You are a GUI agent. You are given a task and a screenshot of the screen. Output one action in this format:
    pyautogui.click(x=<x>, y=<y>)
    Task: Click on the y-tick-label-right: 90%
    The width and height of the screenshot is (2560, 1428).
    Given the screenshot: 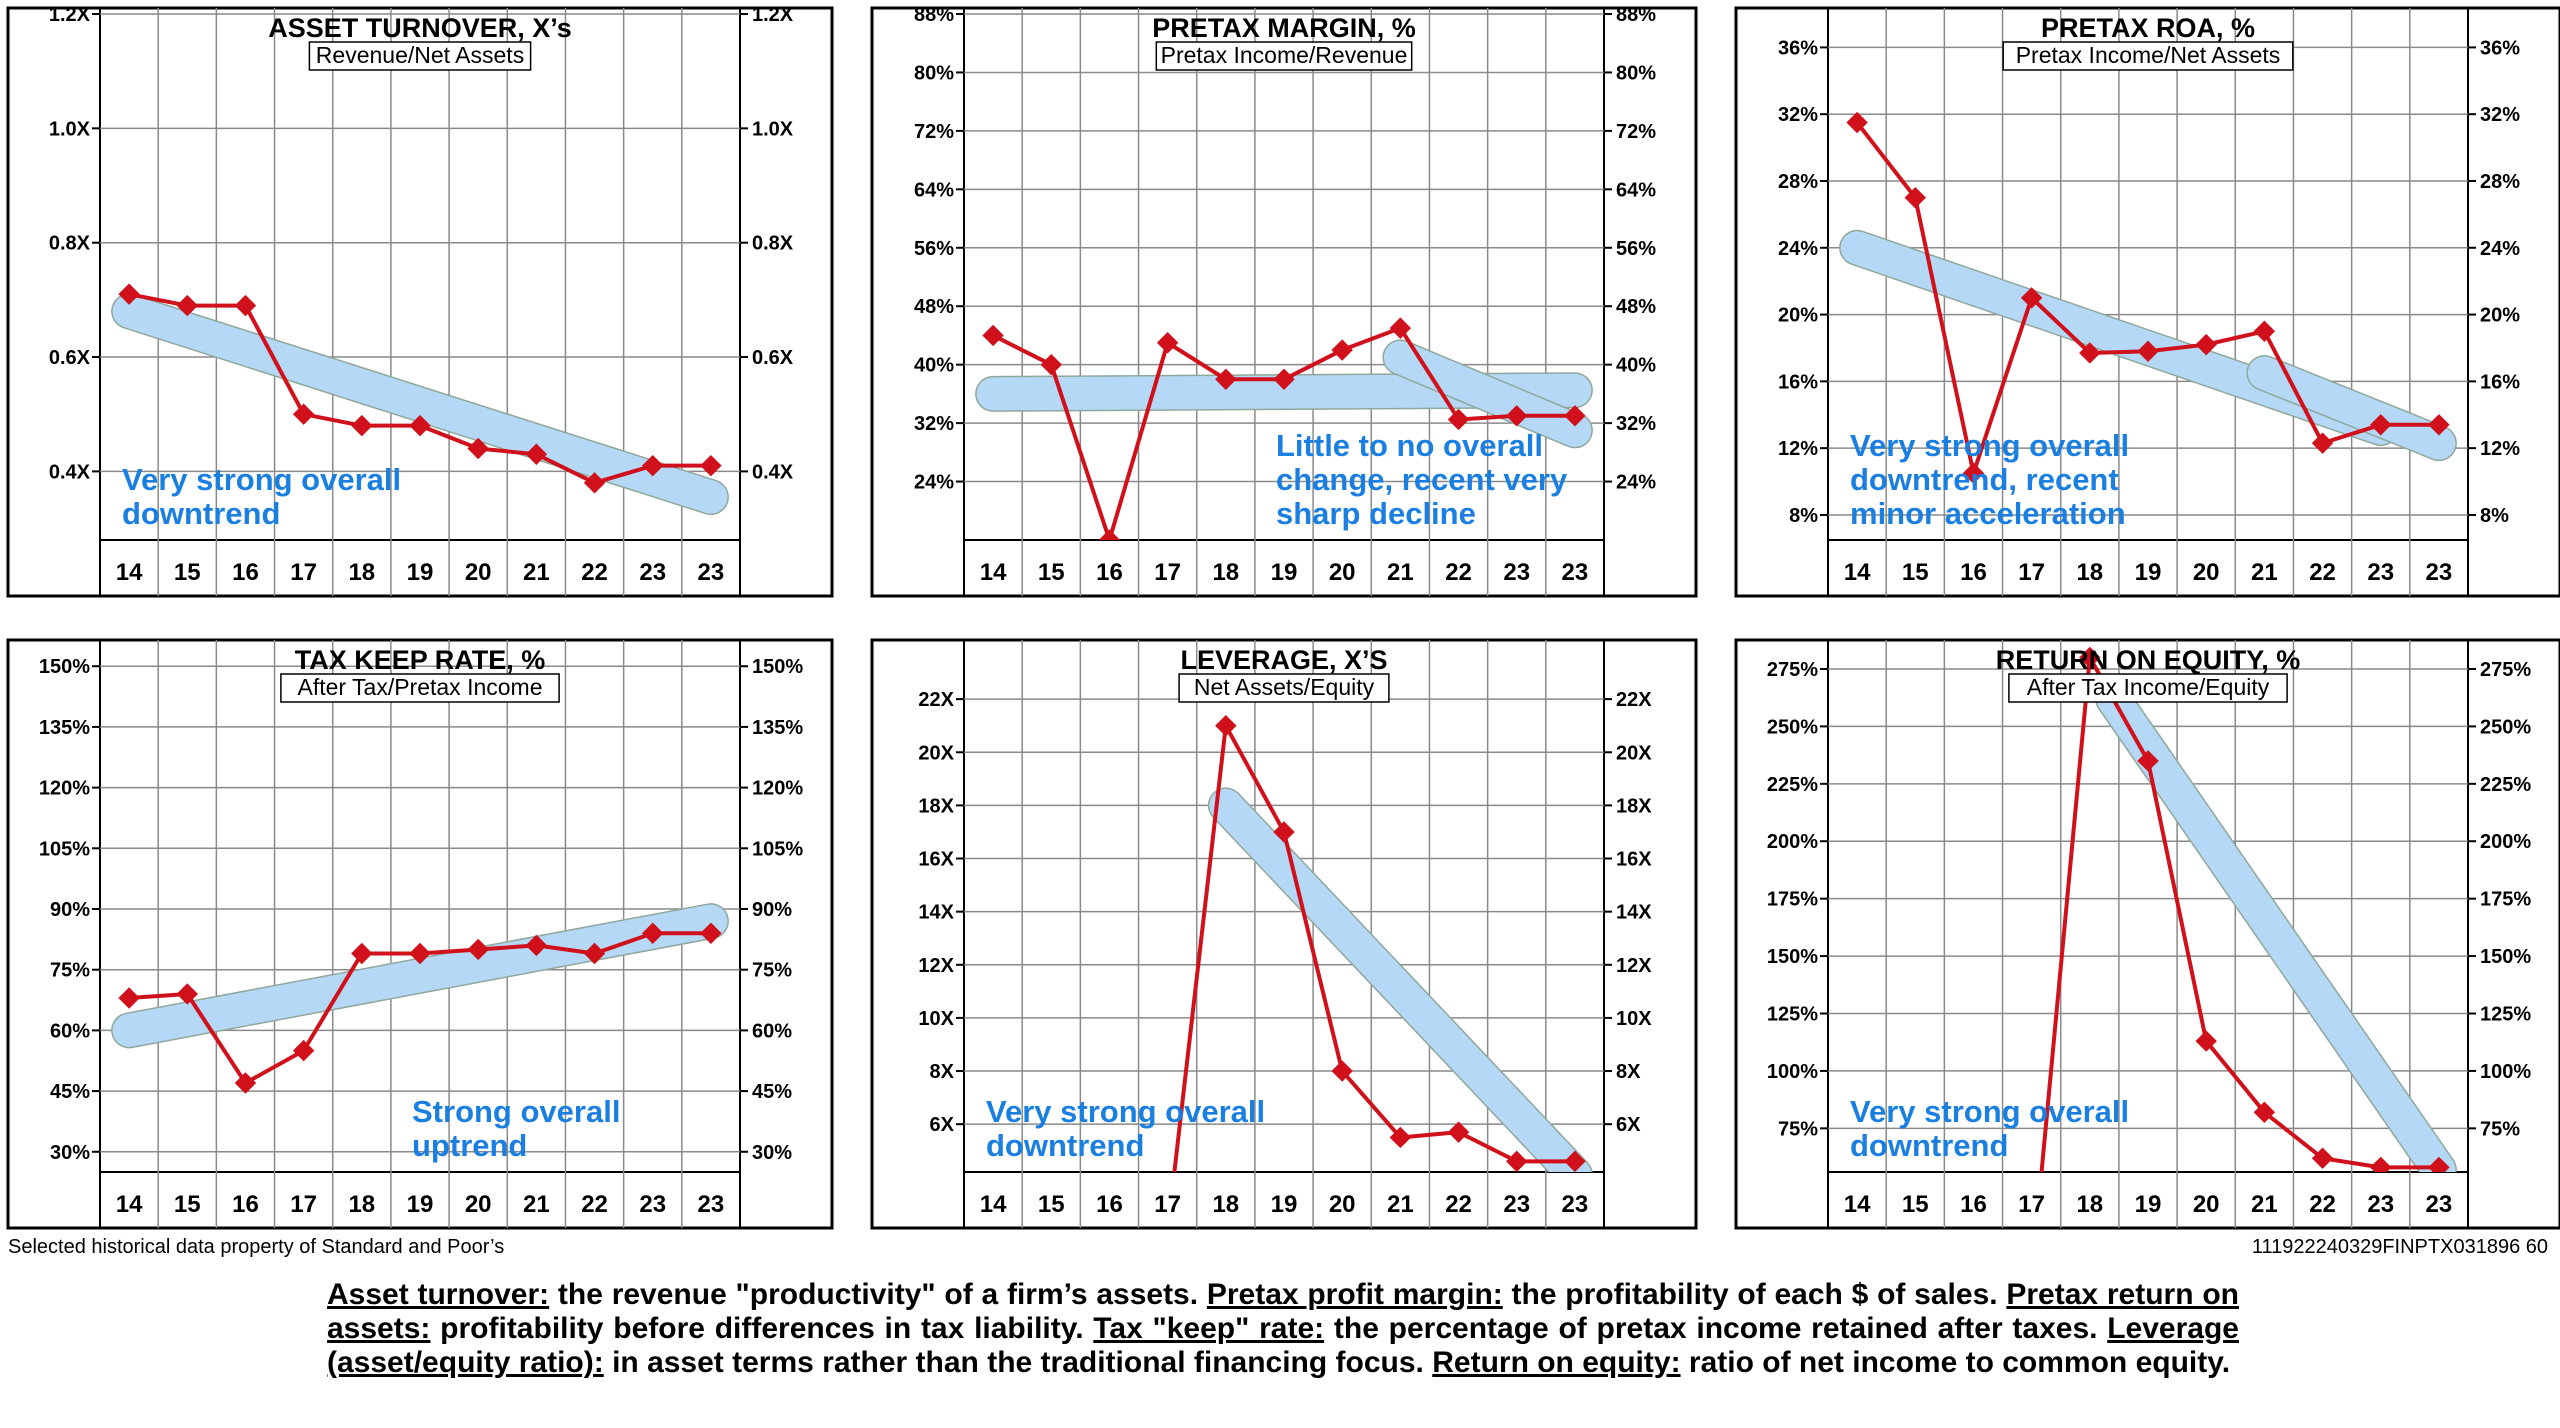 What is the action you would take?
    pyautogui.click(x=772, y=910)
    